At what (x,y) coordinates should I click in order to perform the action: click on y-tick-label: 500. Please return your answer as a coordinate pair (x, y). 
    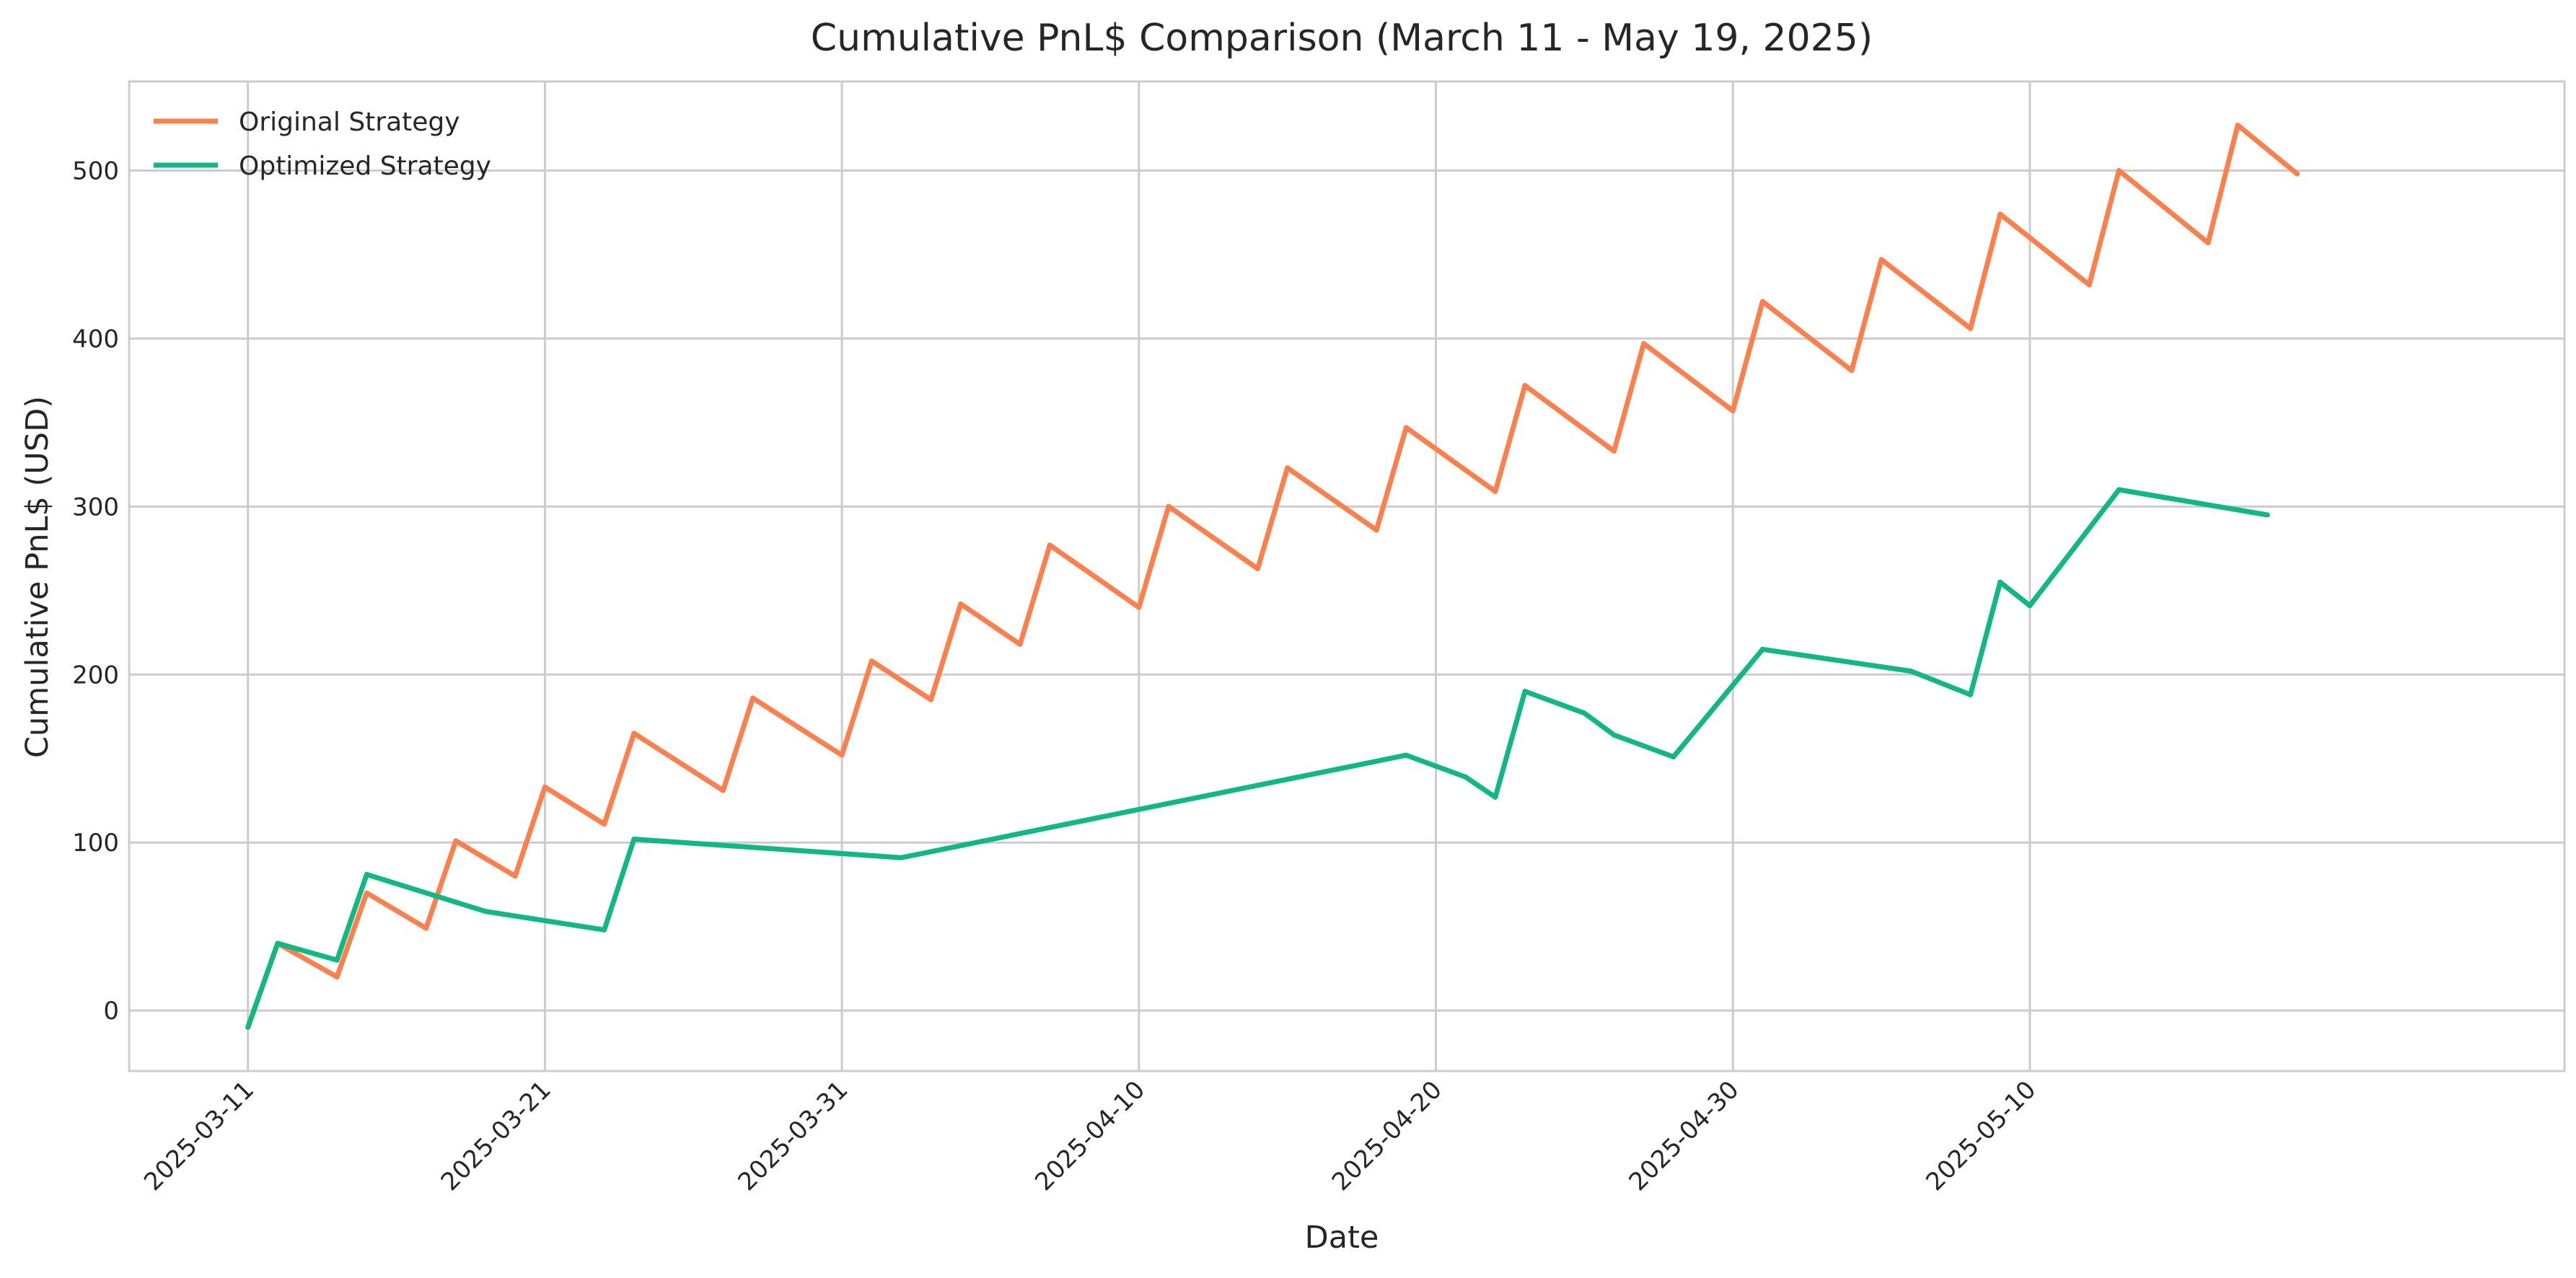
    Looking at the image, I should click on (95, 171).